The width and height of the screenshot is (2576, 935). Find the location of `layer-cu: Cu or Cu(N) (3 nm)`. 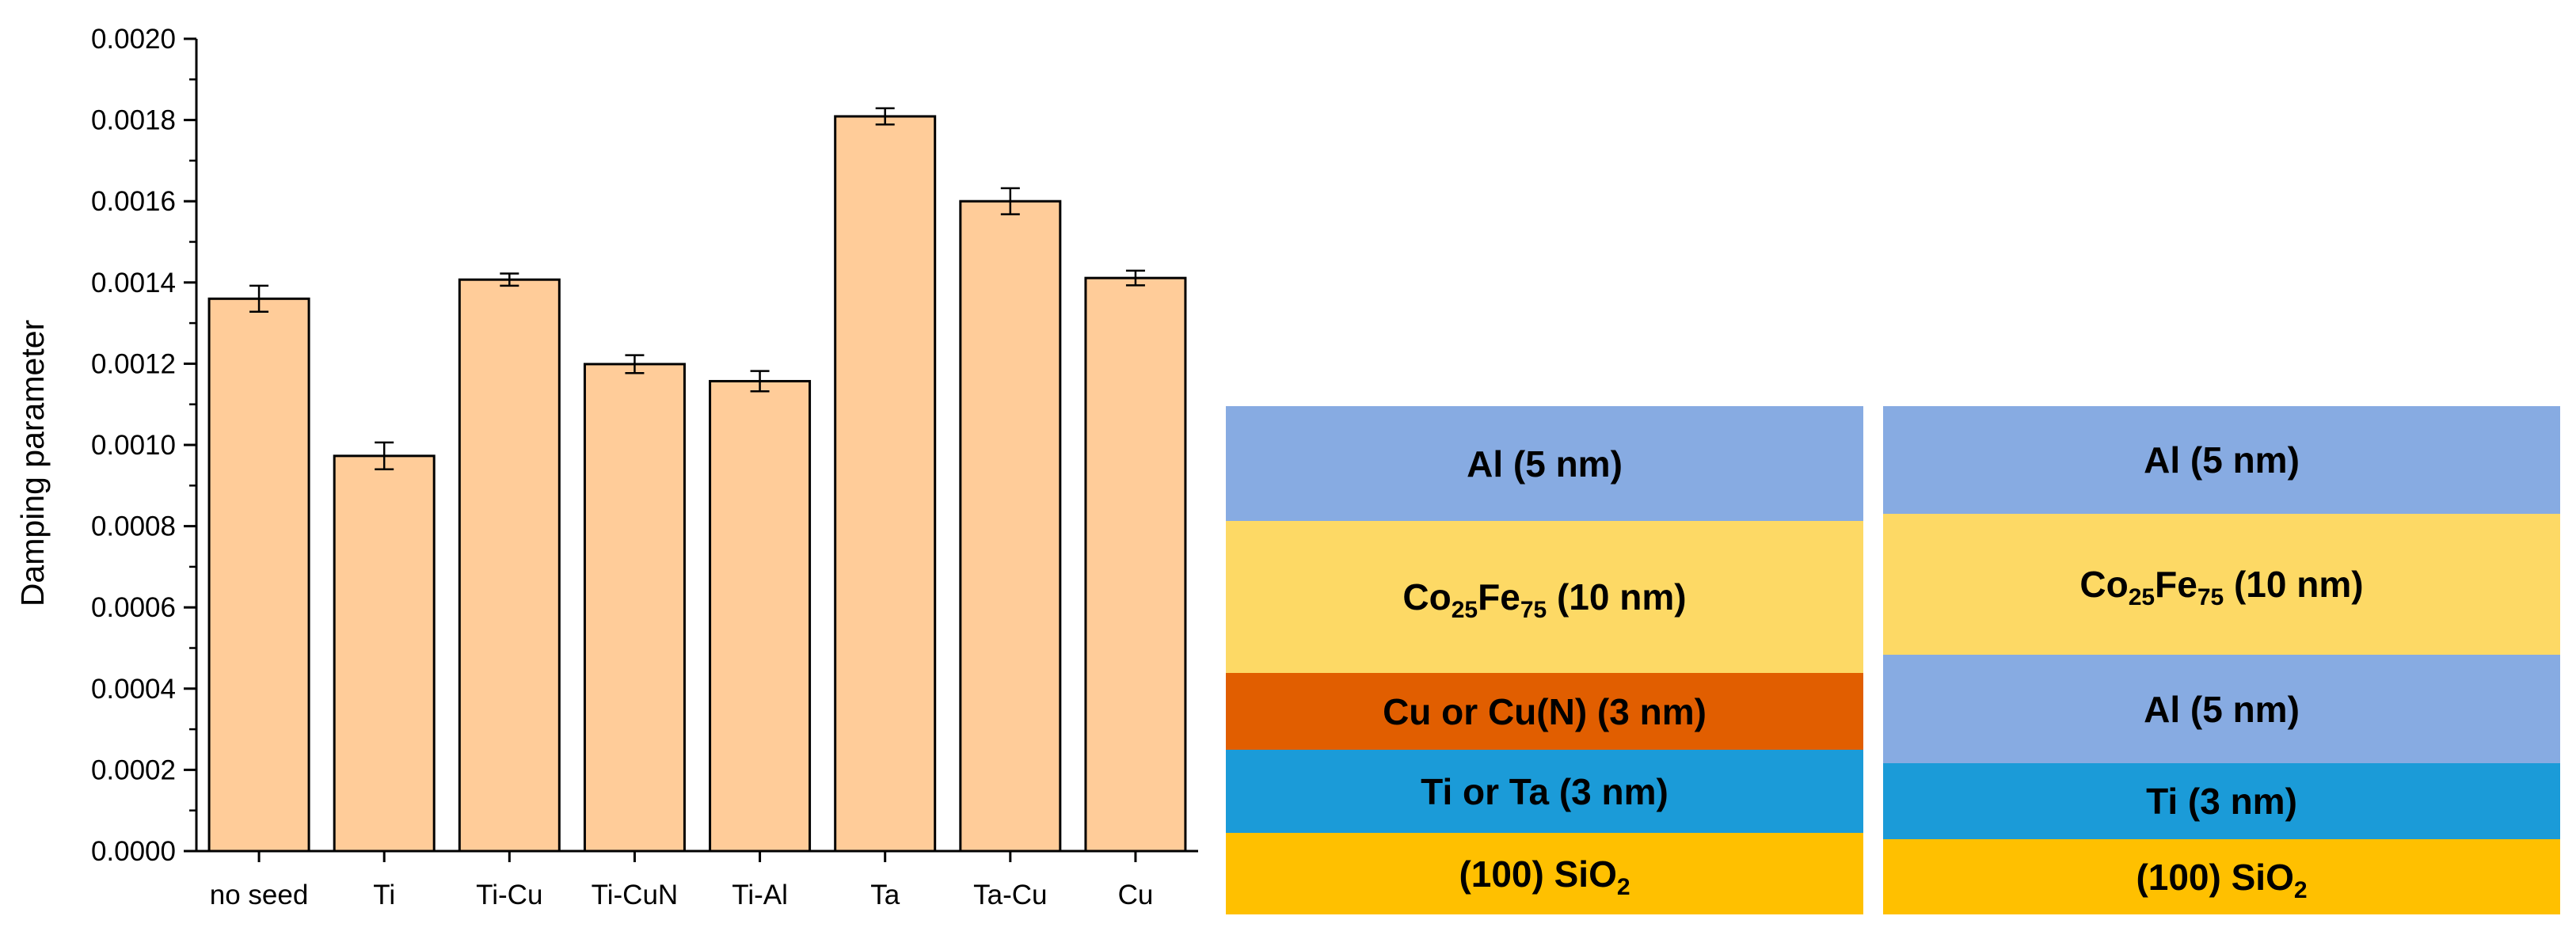

layer-cu: Cu or Cu(N) (3 nm) is located at coordinates (1544, 711).